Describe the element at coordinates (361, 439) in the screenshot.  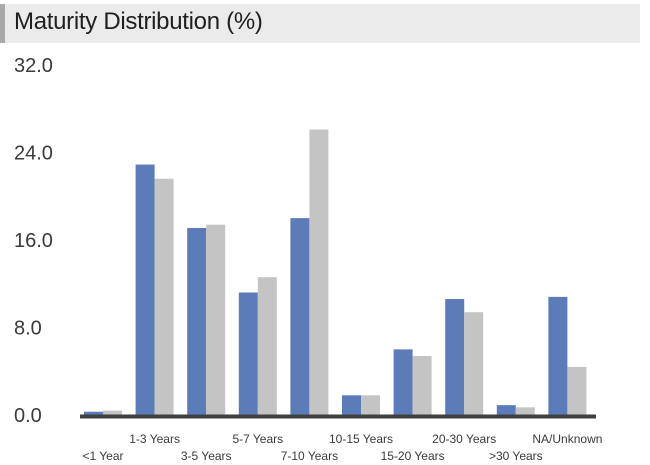
I see `x-tick-label: 10-15 Years` at that location.